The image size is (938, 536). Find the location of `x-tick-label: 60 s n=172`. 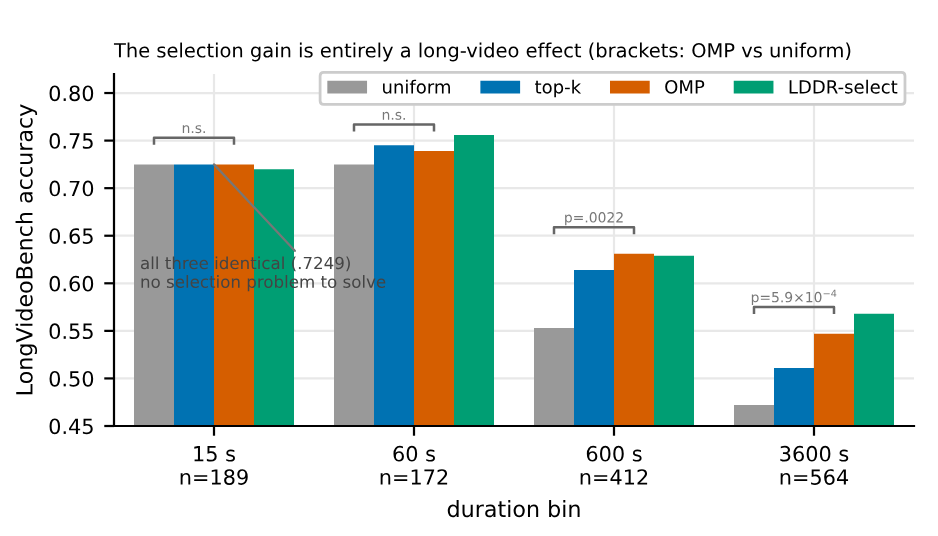

x-tick-label: 60 s n=172 is located at coordinates (414, 465).